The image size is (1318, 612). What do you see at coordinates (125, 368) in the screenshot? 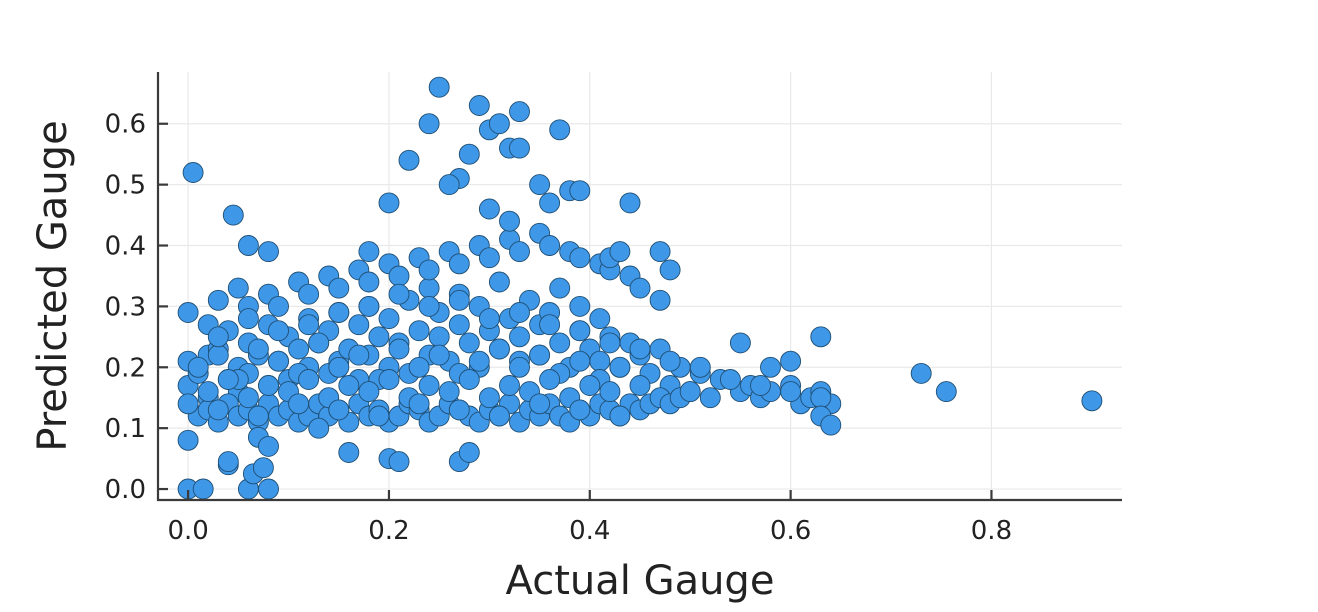
I see `y-tick-label: 0.2` at bounding box center [125, 368].